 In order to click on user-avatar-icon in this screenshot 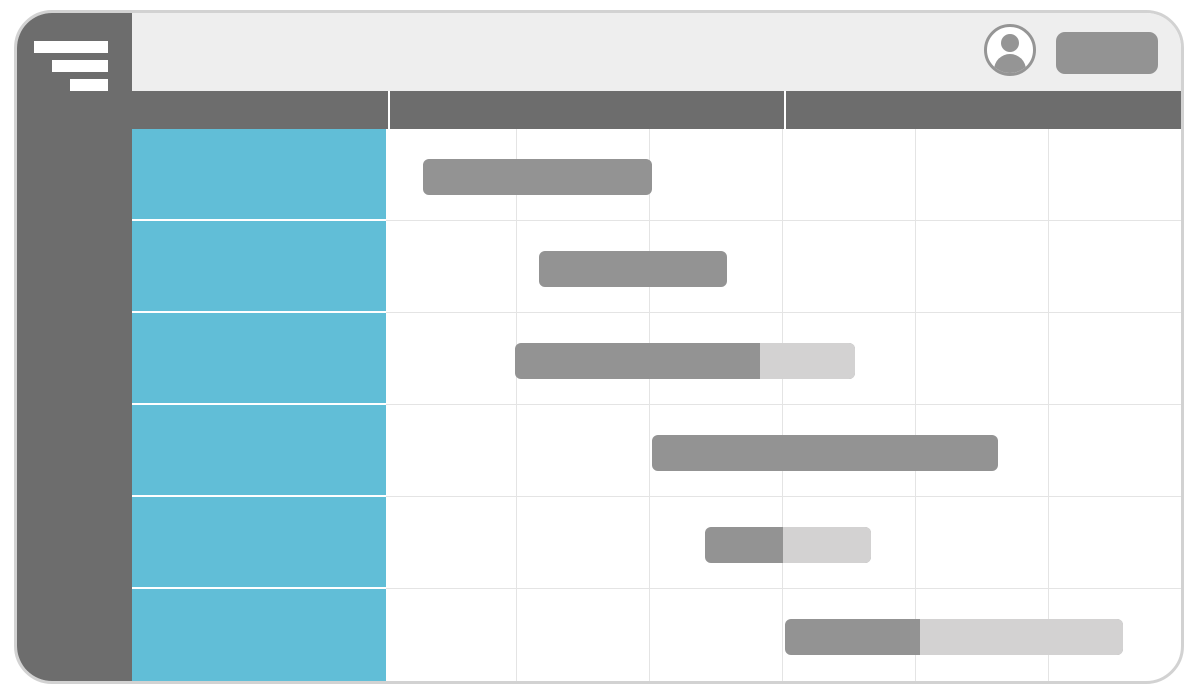, I will do `click(1010, 50)`.